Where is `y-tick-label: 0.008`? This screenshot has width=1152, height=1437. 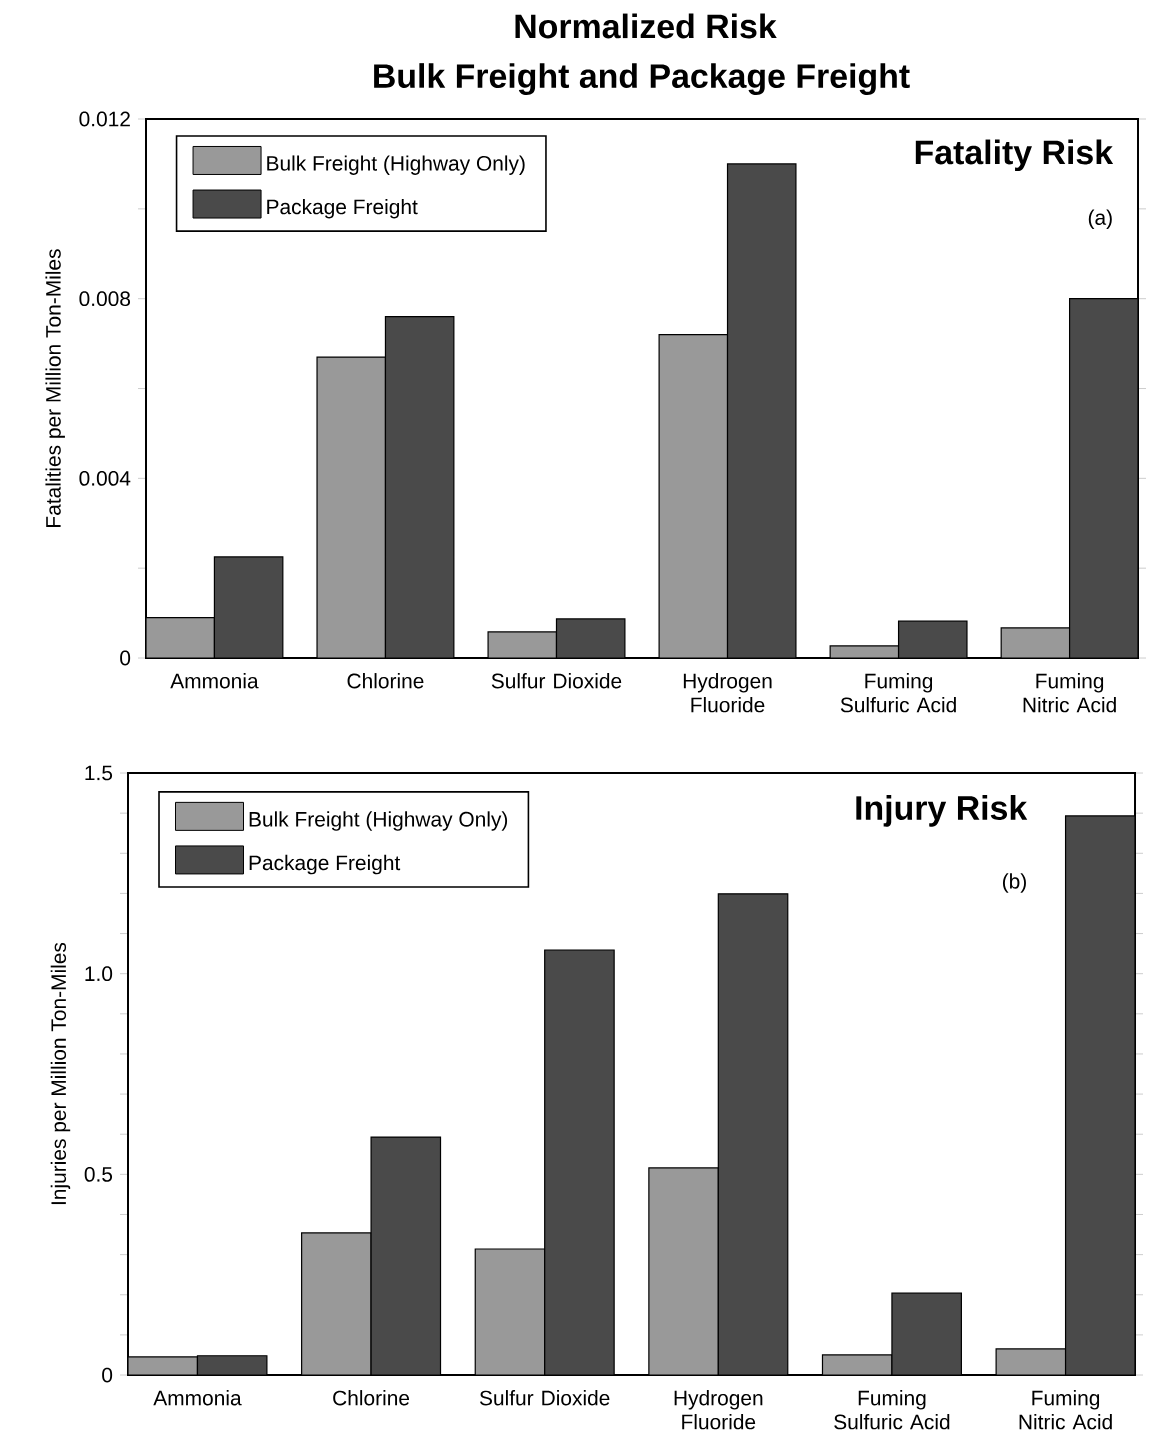
y-tick-label: 0.008 is located at coordinates (105, 299).